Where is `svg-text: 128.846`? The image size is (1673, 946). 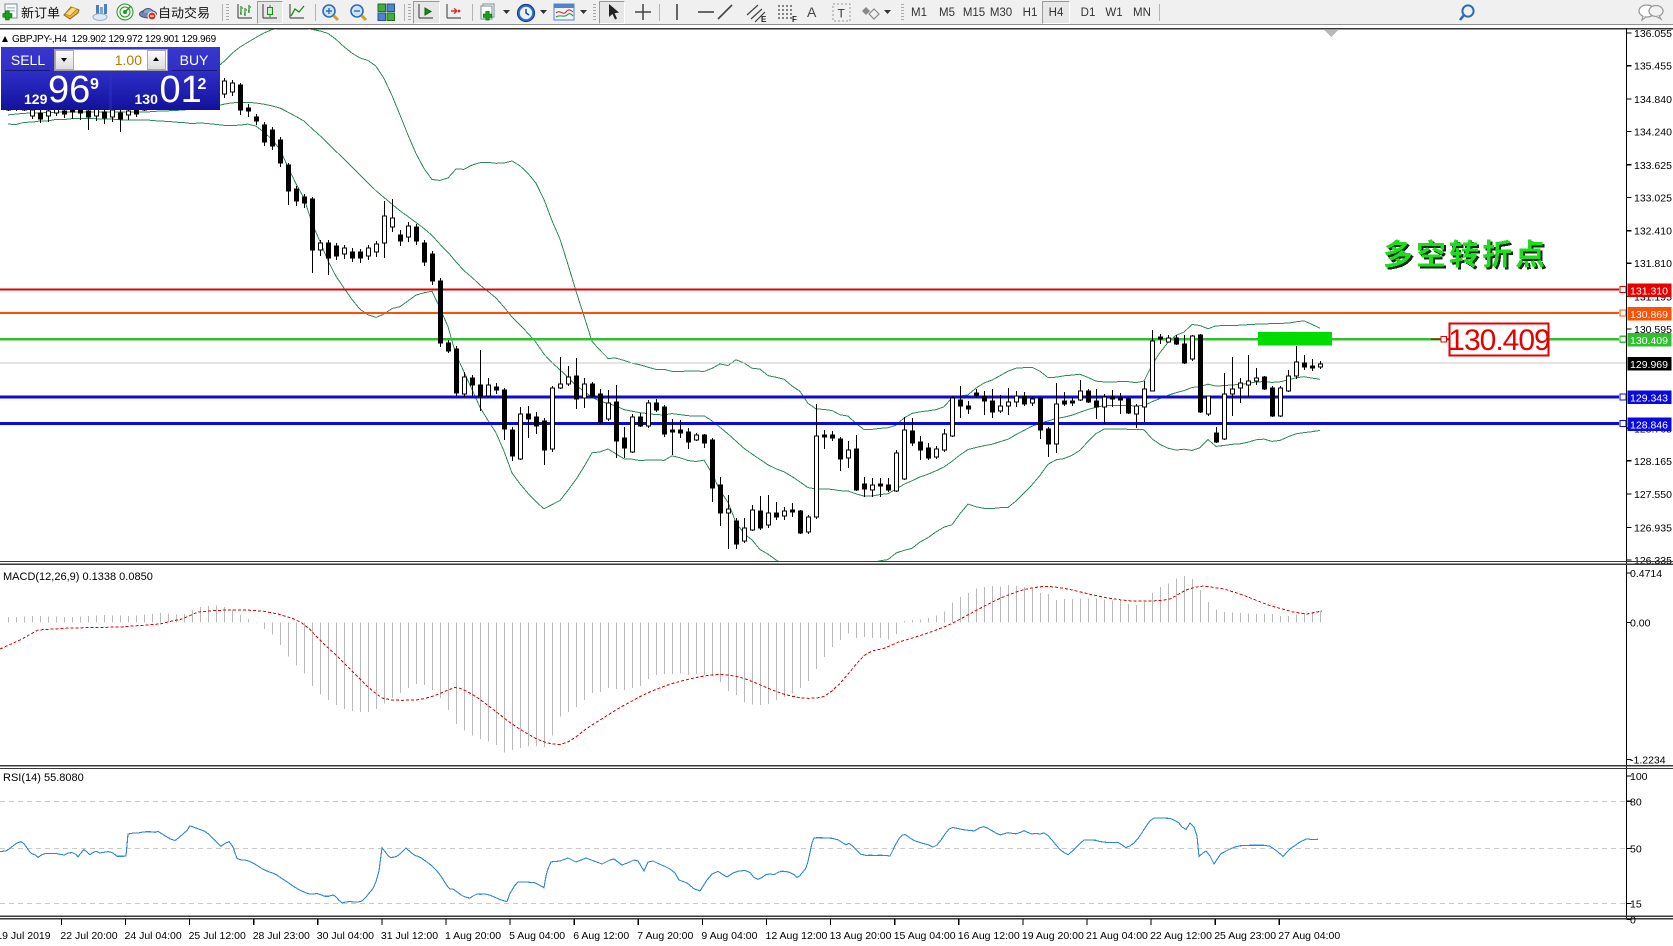 svg-text: 128.846 is located at coordinates (1649, 425).